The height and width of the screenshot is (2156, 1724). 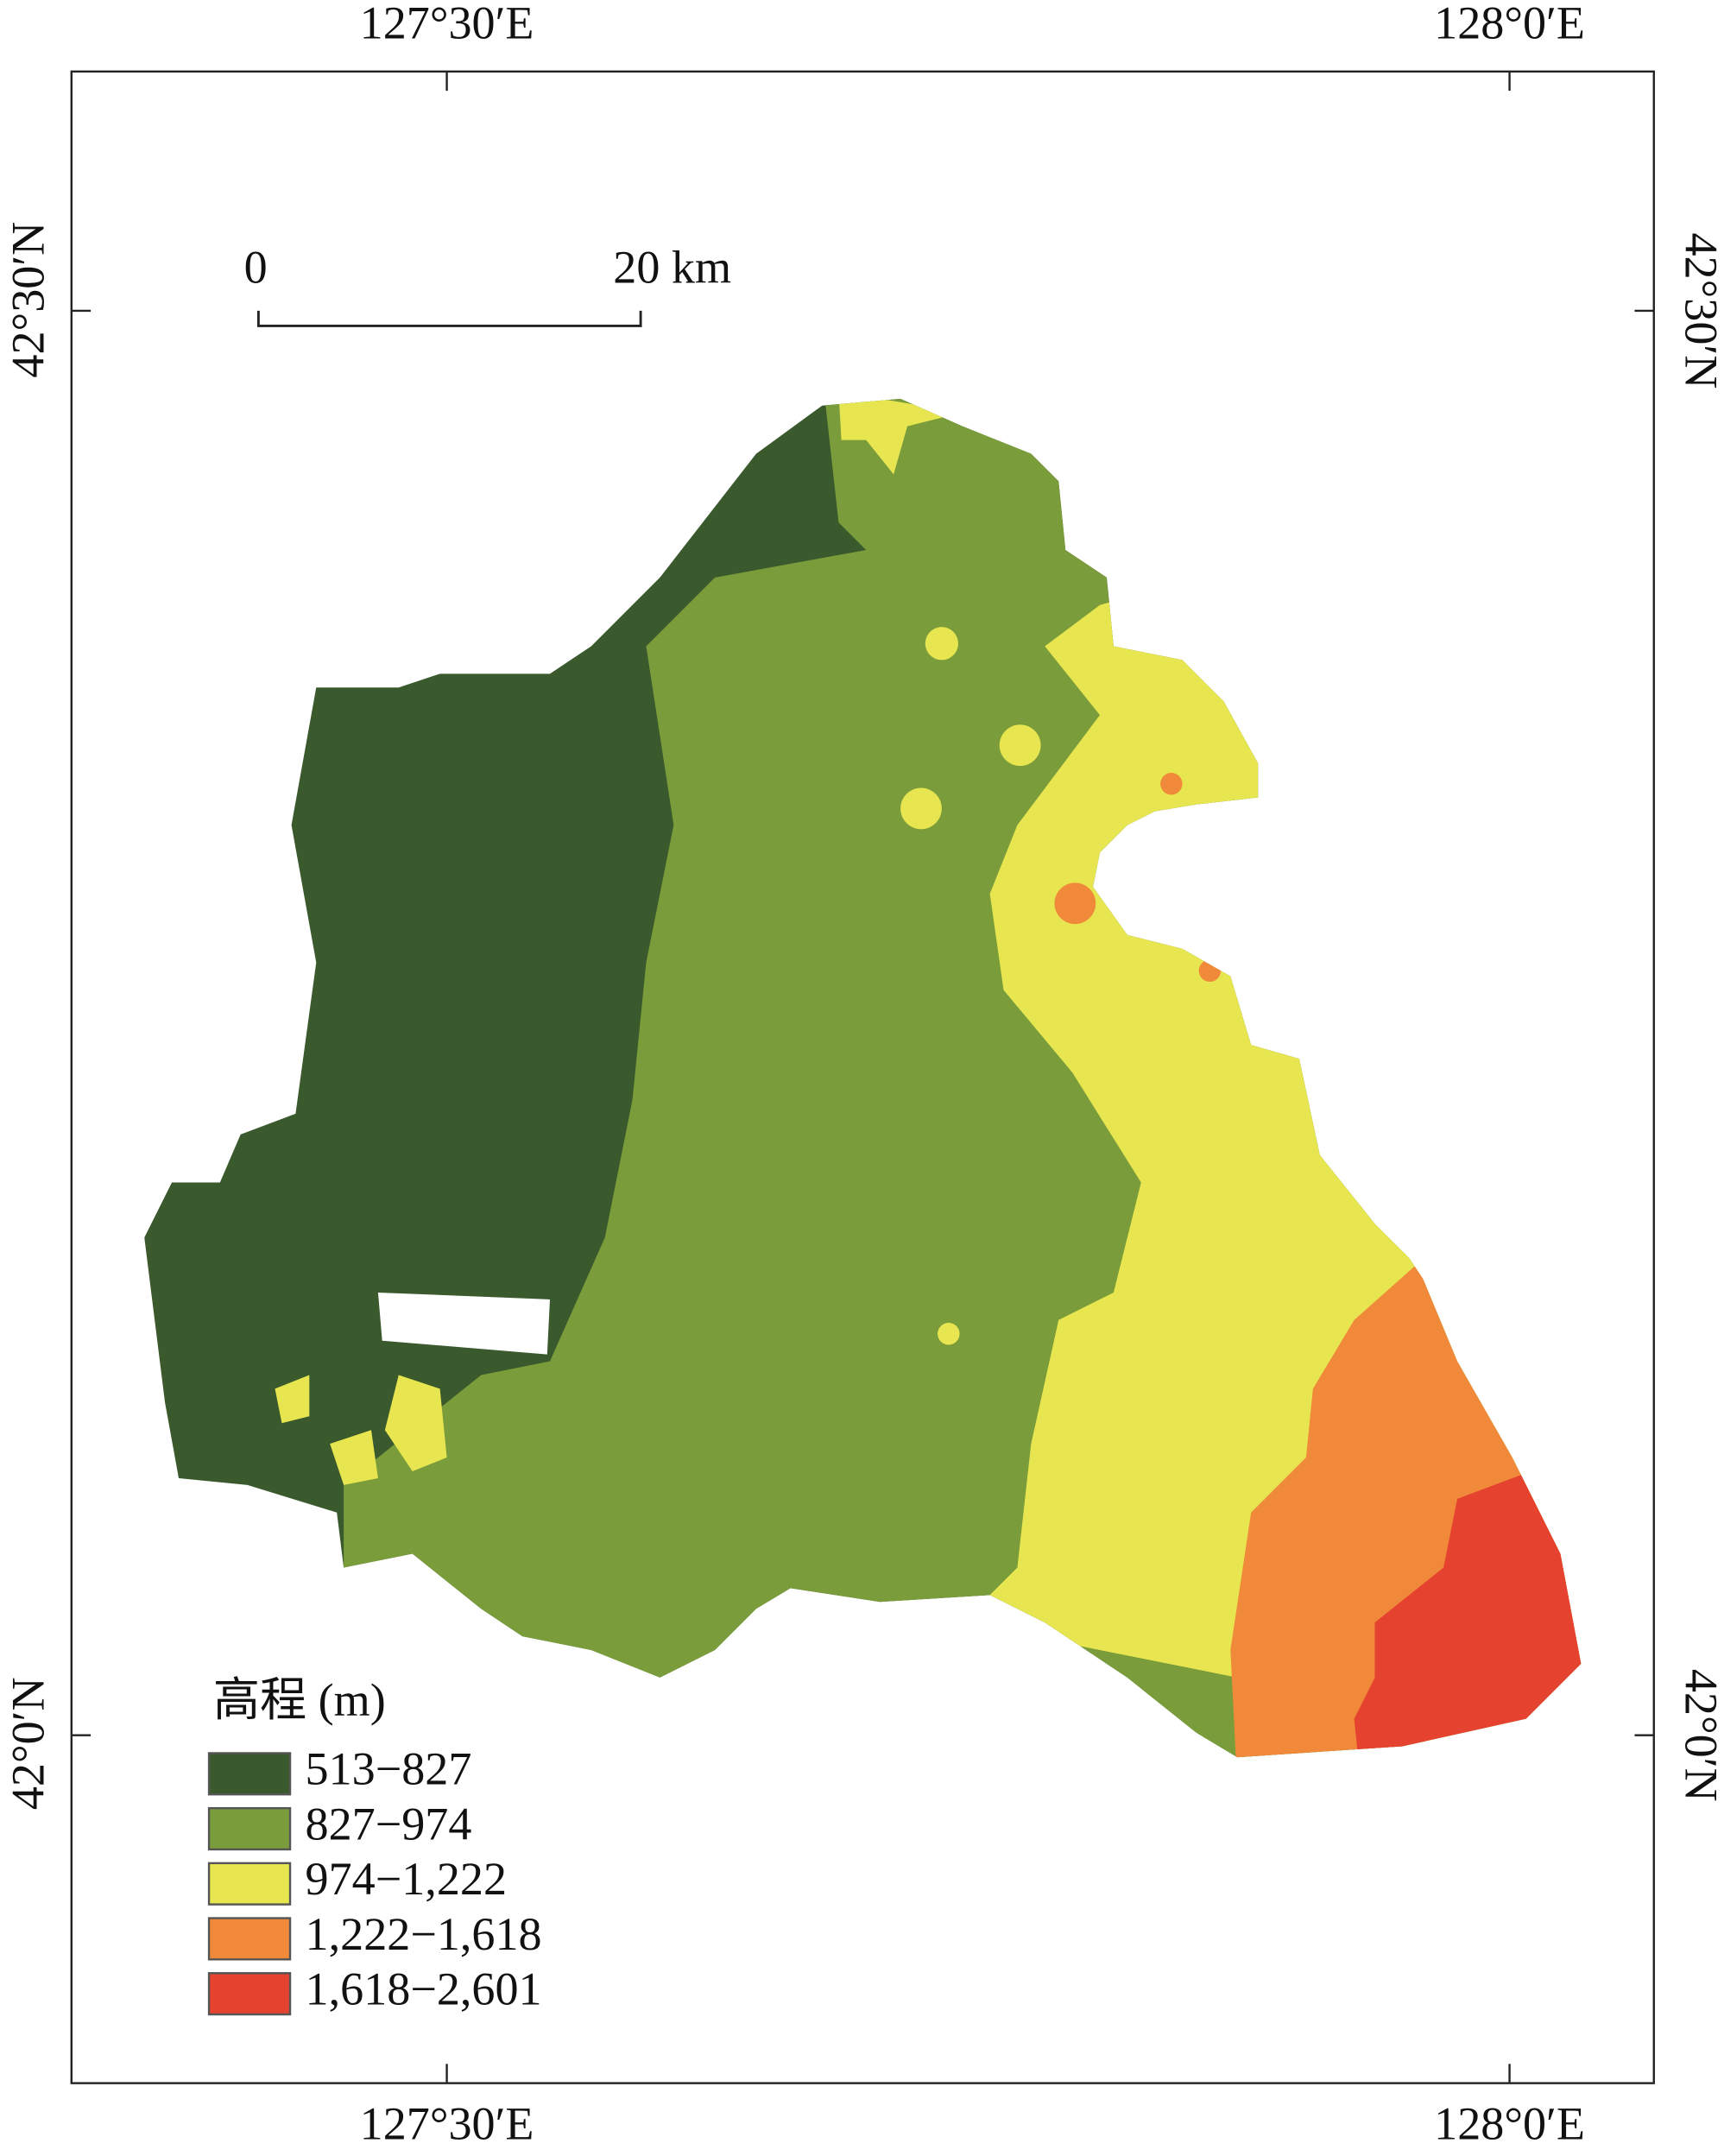 I want to click on bottom-label: 128°0′E, so click(x=1509, y=2124).